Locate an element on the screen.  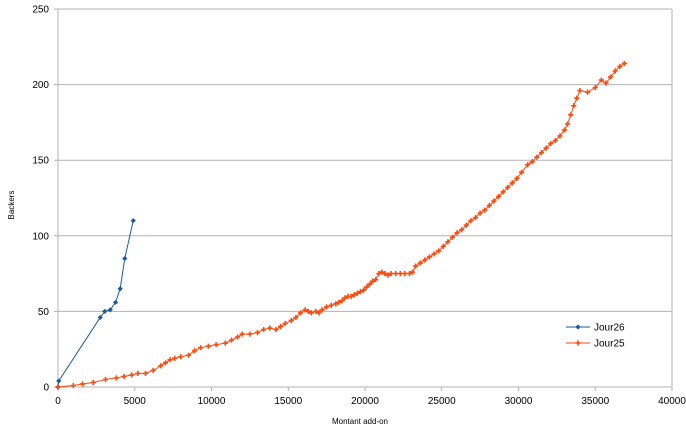
x-tick-label: 40000 is located at coordinates (672, 401).